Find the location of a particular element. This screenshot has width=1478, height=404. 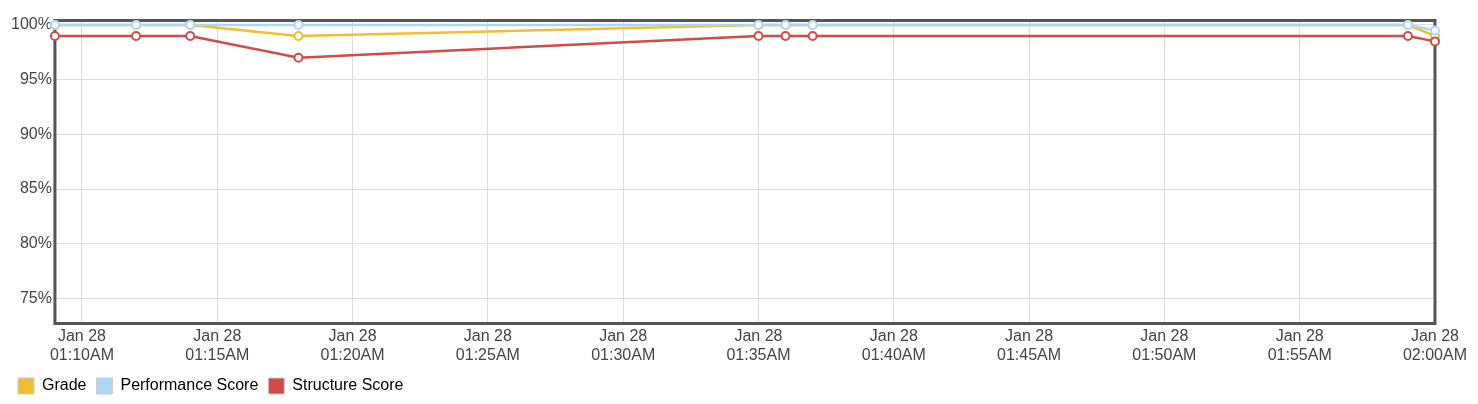

legend-label: Performance Score is located at coordinates (189, 385).